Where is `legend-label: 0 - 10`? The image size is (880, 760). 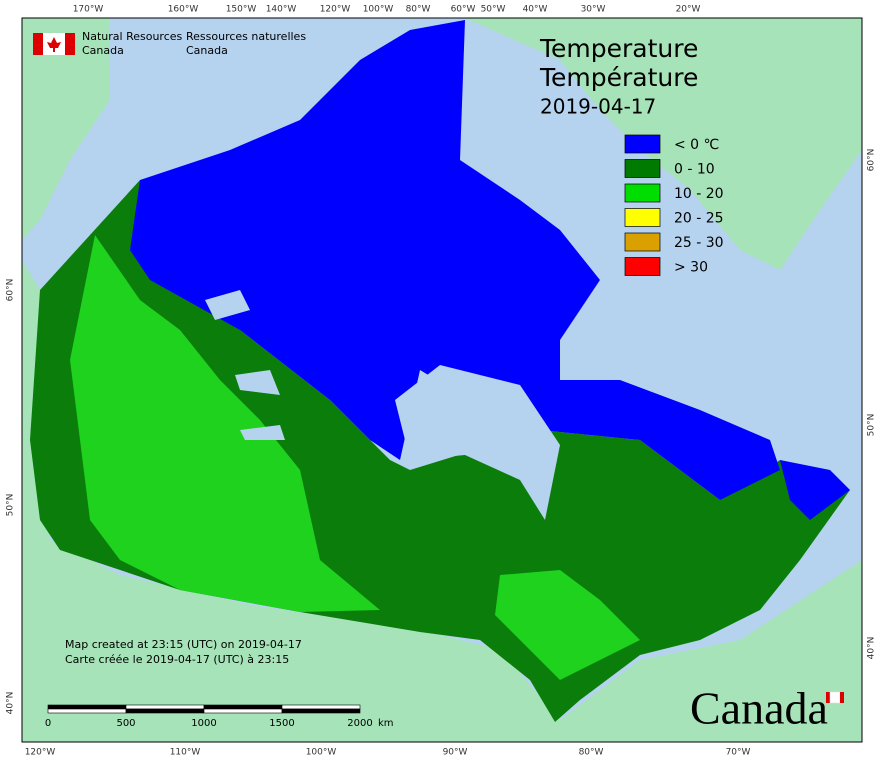 legend-label: 0 - 10 is located at coordinates (694, 170).